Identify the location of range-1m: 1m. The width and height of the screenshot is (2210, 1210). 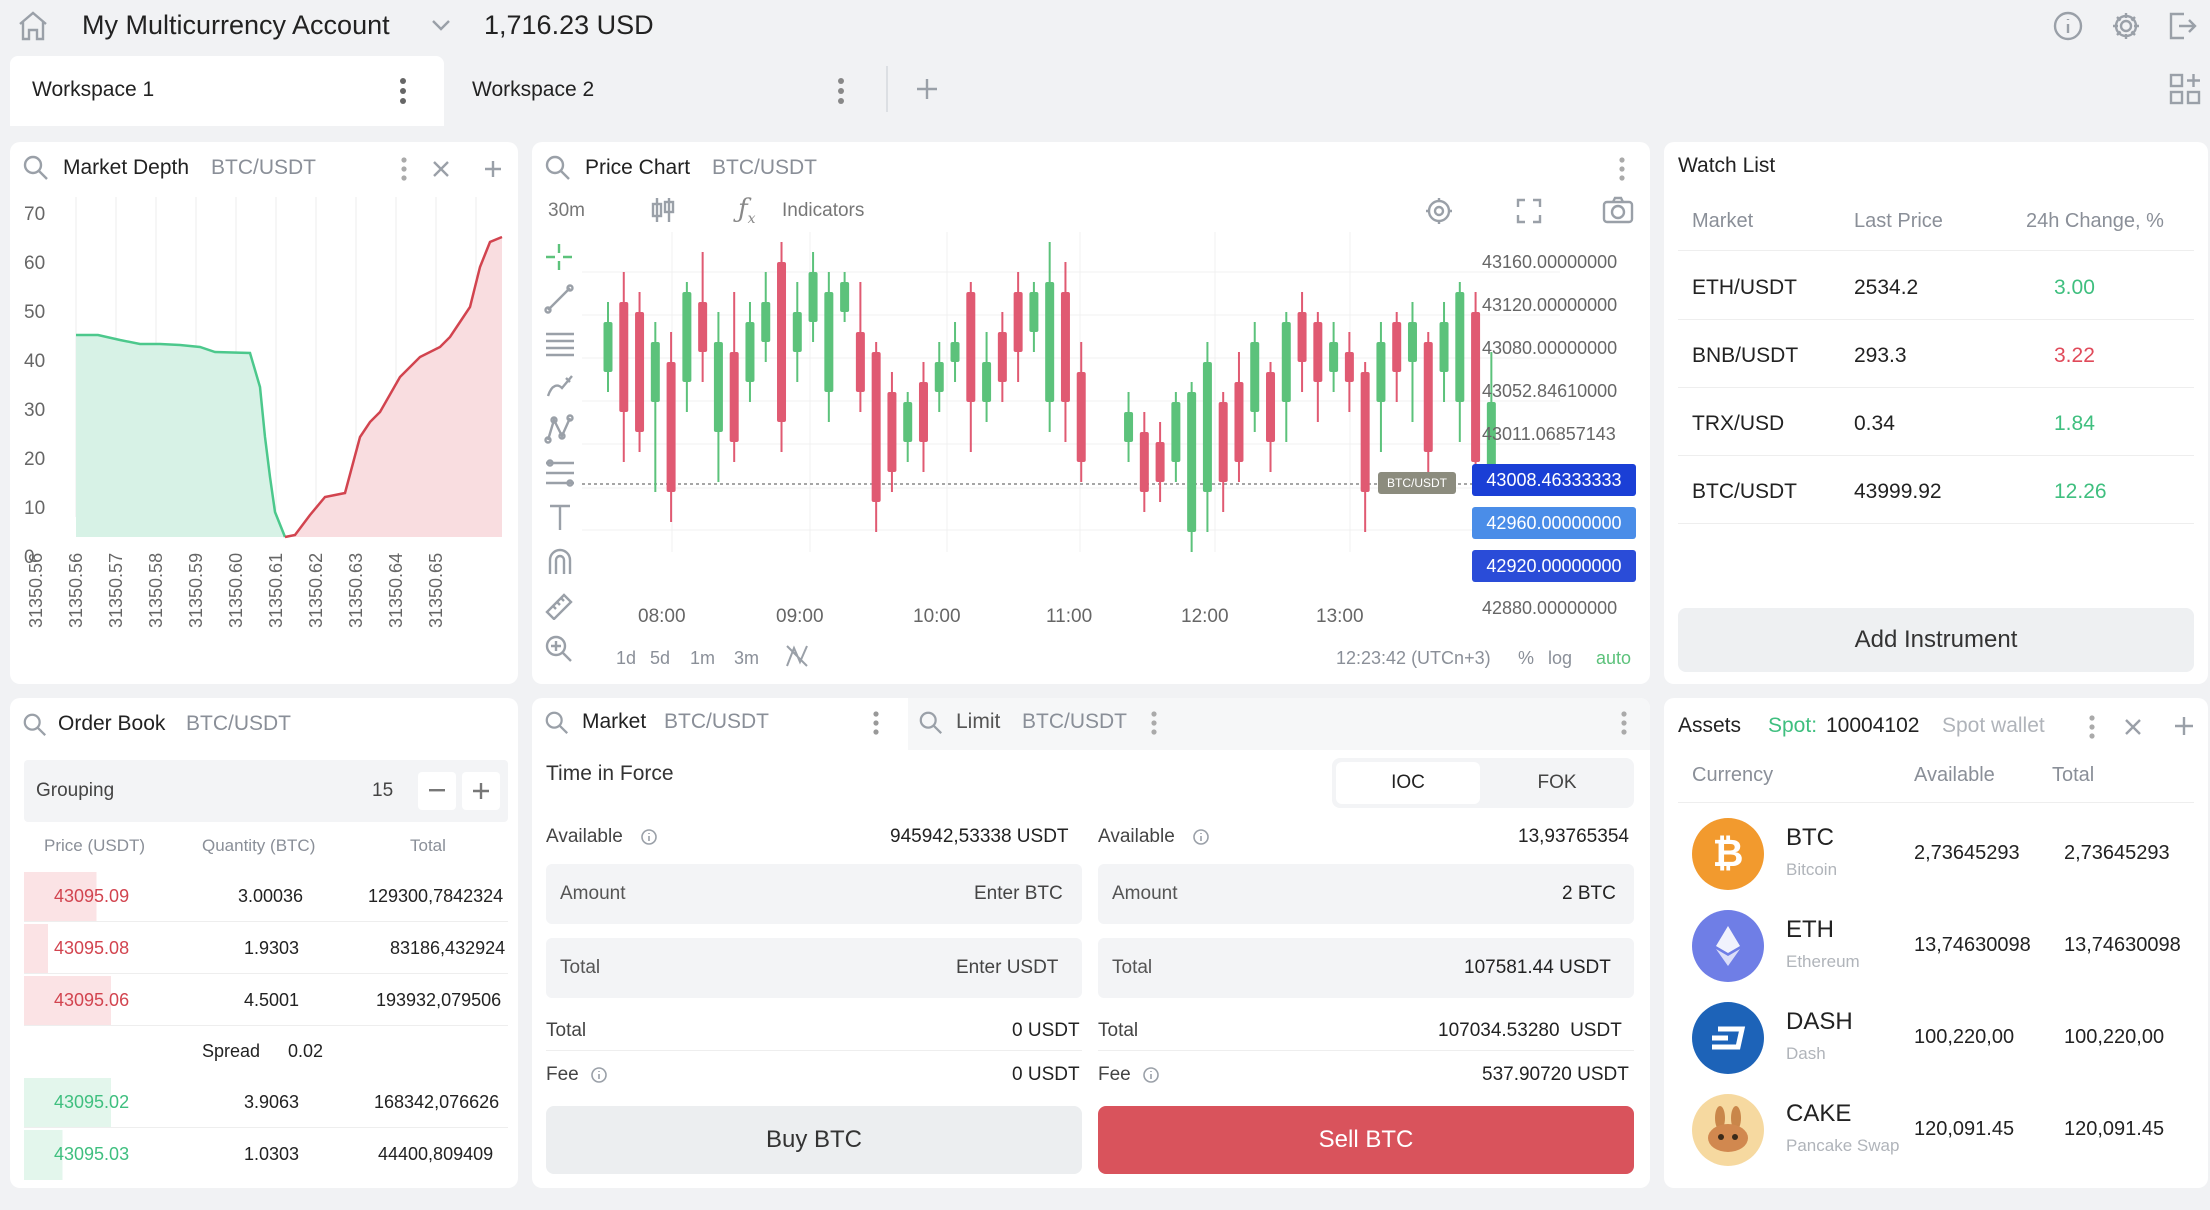
(703, 658).